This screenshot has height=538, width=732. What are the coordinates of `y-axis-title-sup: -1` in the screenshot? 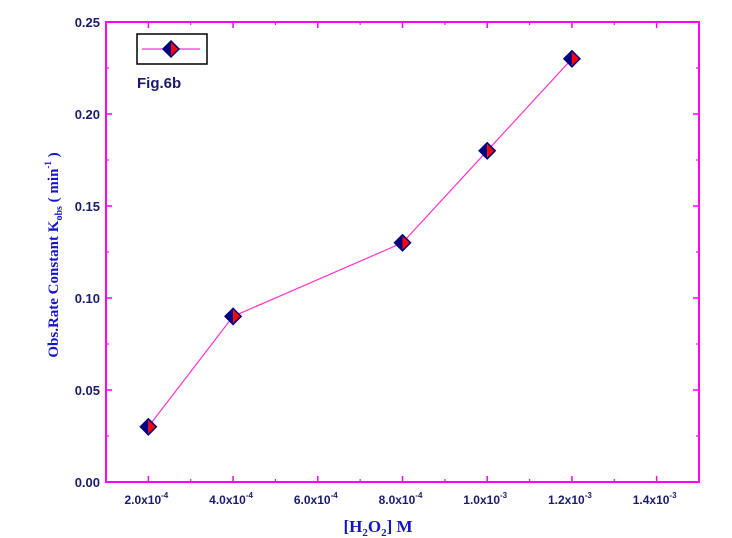 It's located at (48, 165).